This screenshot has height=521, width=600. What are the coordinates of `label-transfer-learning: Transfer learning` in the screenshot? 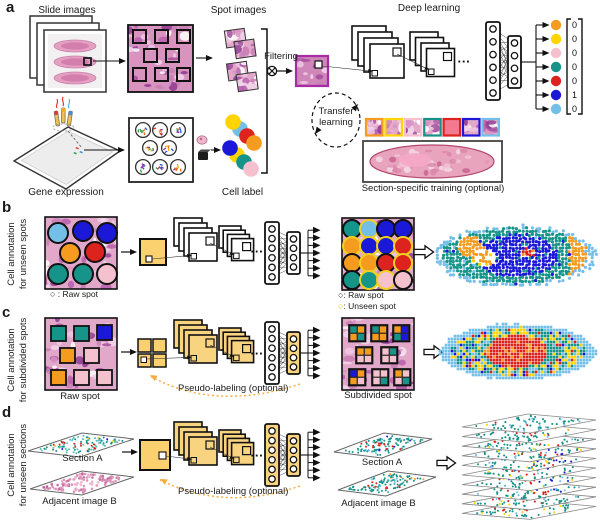 It's located at (336, 117).